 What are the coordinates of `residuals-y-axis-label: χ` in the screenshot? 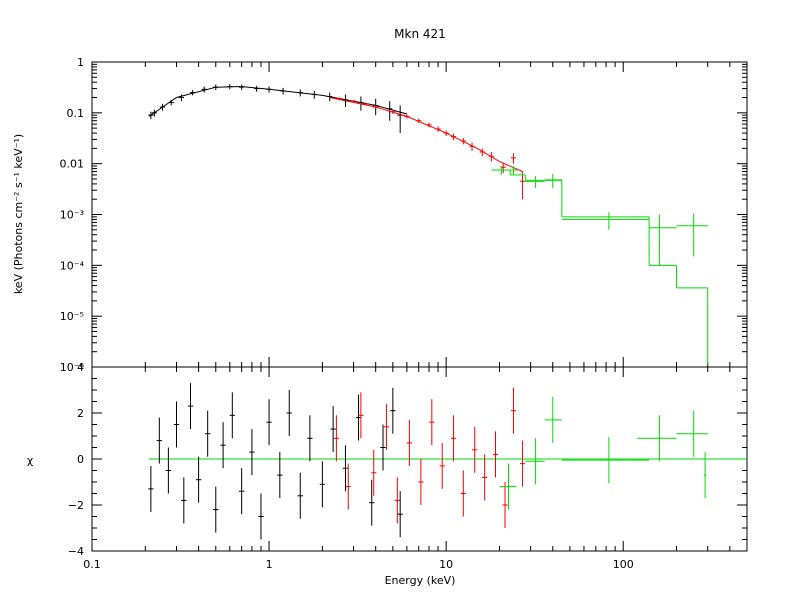 It's located at (30, 460).